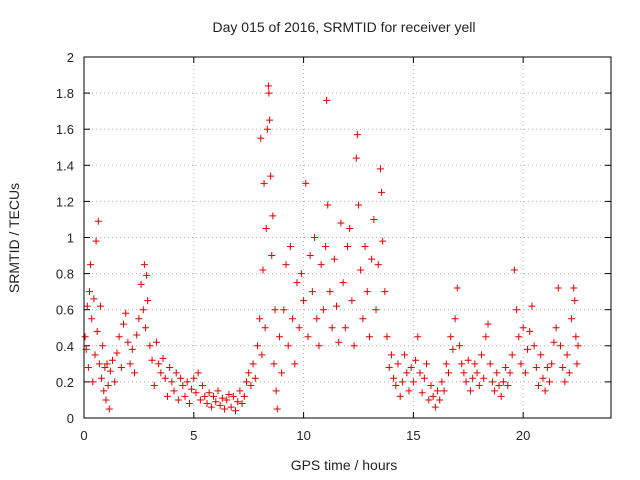  I want to click on x-axis-label: GPS time / hours, so click(344, 465).